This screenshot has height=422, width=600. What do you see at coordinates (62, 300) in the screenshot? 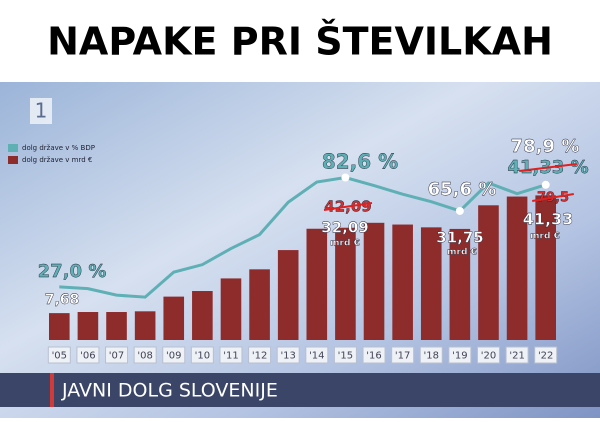
I see `annotation: 7,68` at bounding box center [62, 300].